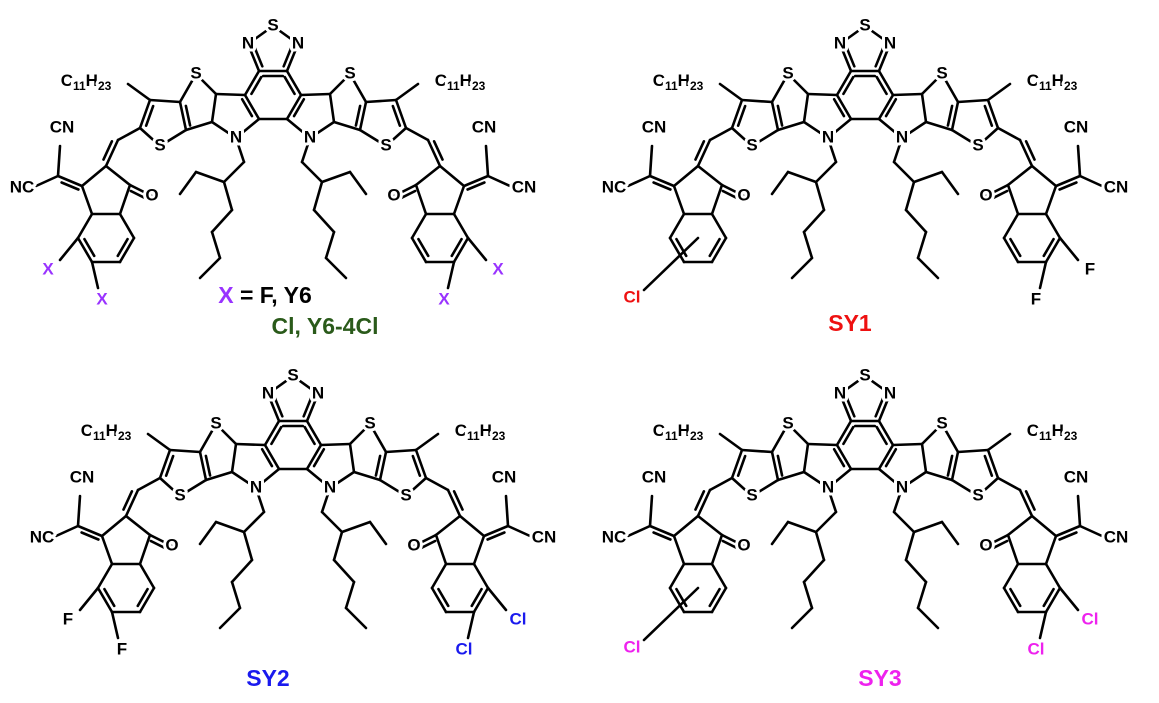  What do you see at coordinates (444, 298) in the screenshot?
I see `substituent: X` at bounding box center [444, 298].